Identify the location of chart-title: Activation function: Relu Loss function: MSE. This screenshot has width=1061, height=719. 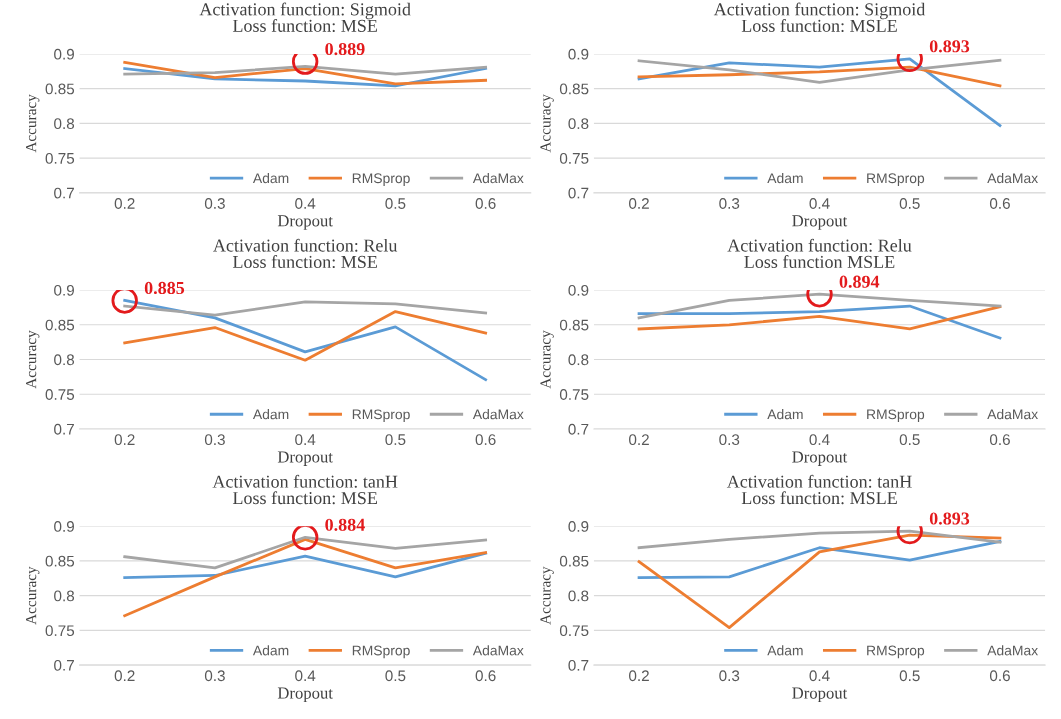
(305, 253).